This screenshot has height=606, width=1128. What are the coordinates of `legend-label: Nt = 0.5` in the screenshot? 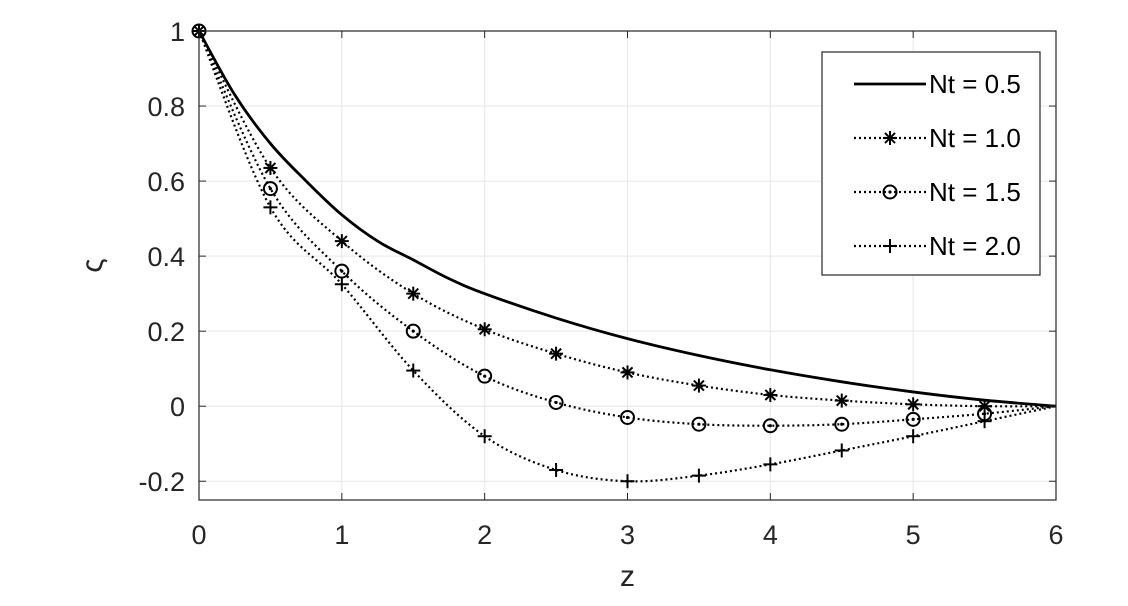 It's located at (975, 84).